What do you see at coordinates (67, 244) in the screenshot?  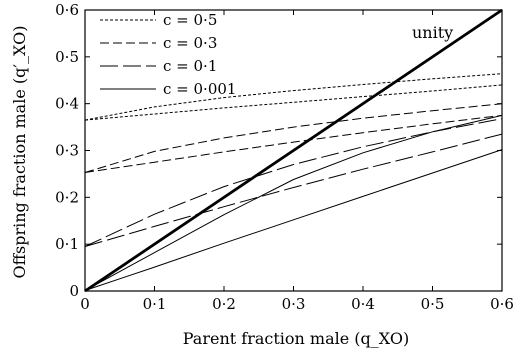 I see `y-tick-label: 0·1` at bounding box center [67, 244].